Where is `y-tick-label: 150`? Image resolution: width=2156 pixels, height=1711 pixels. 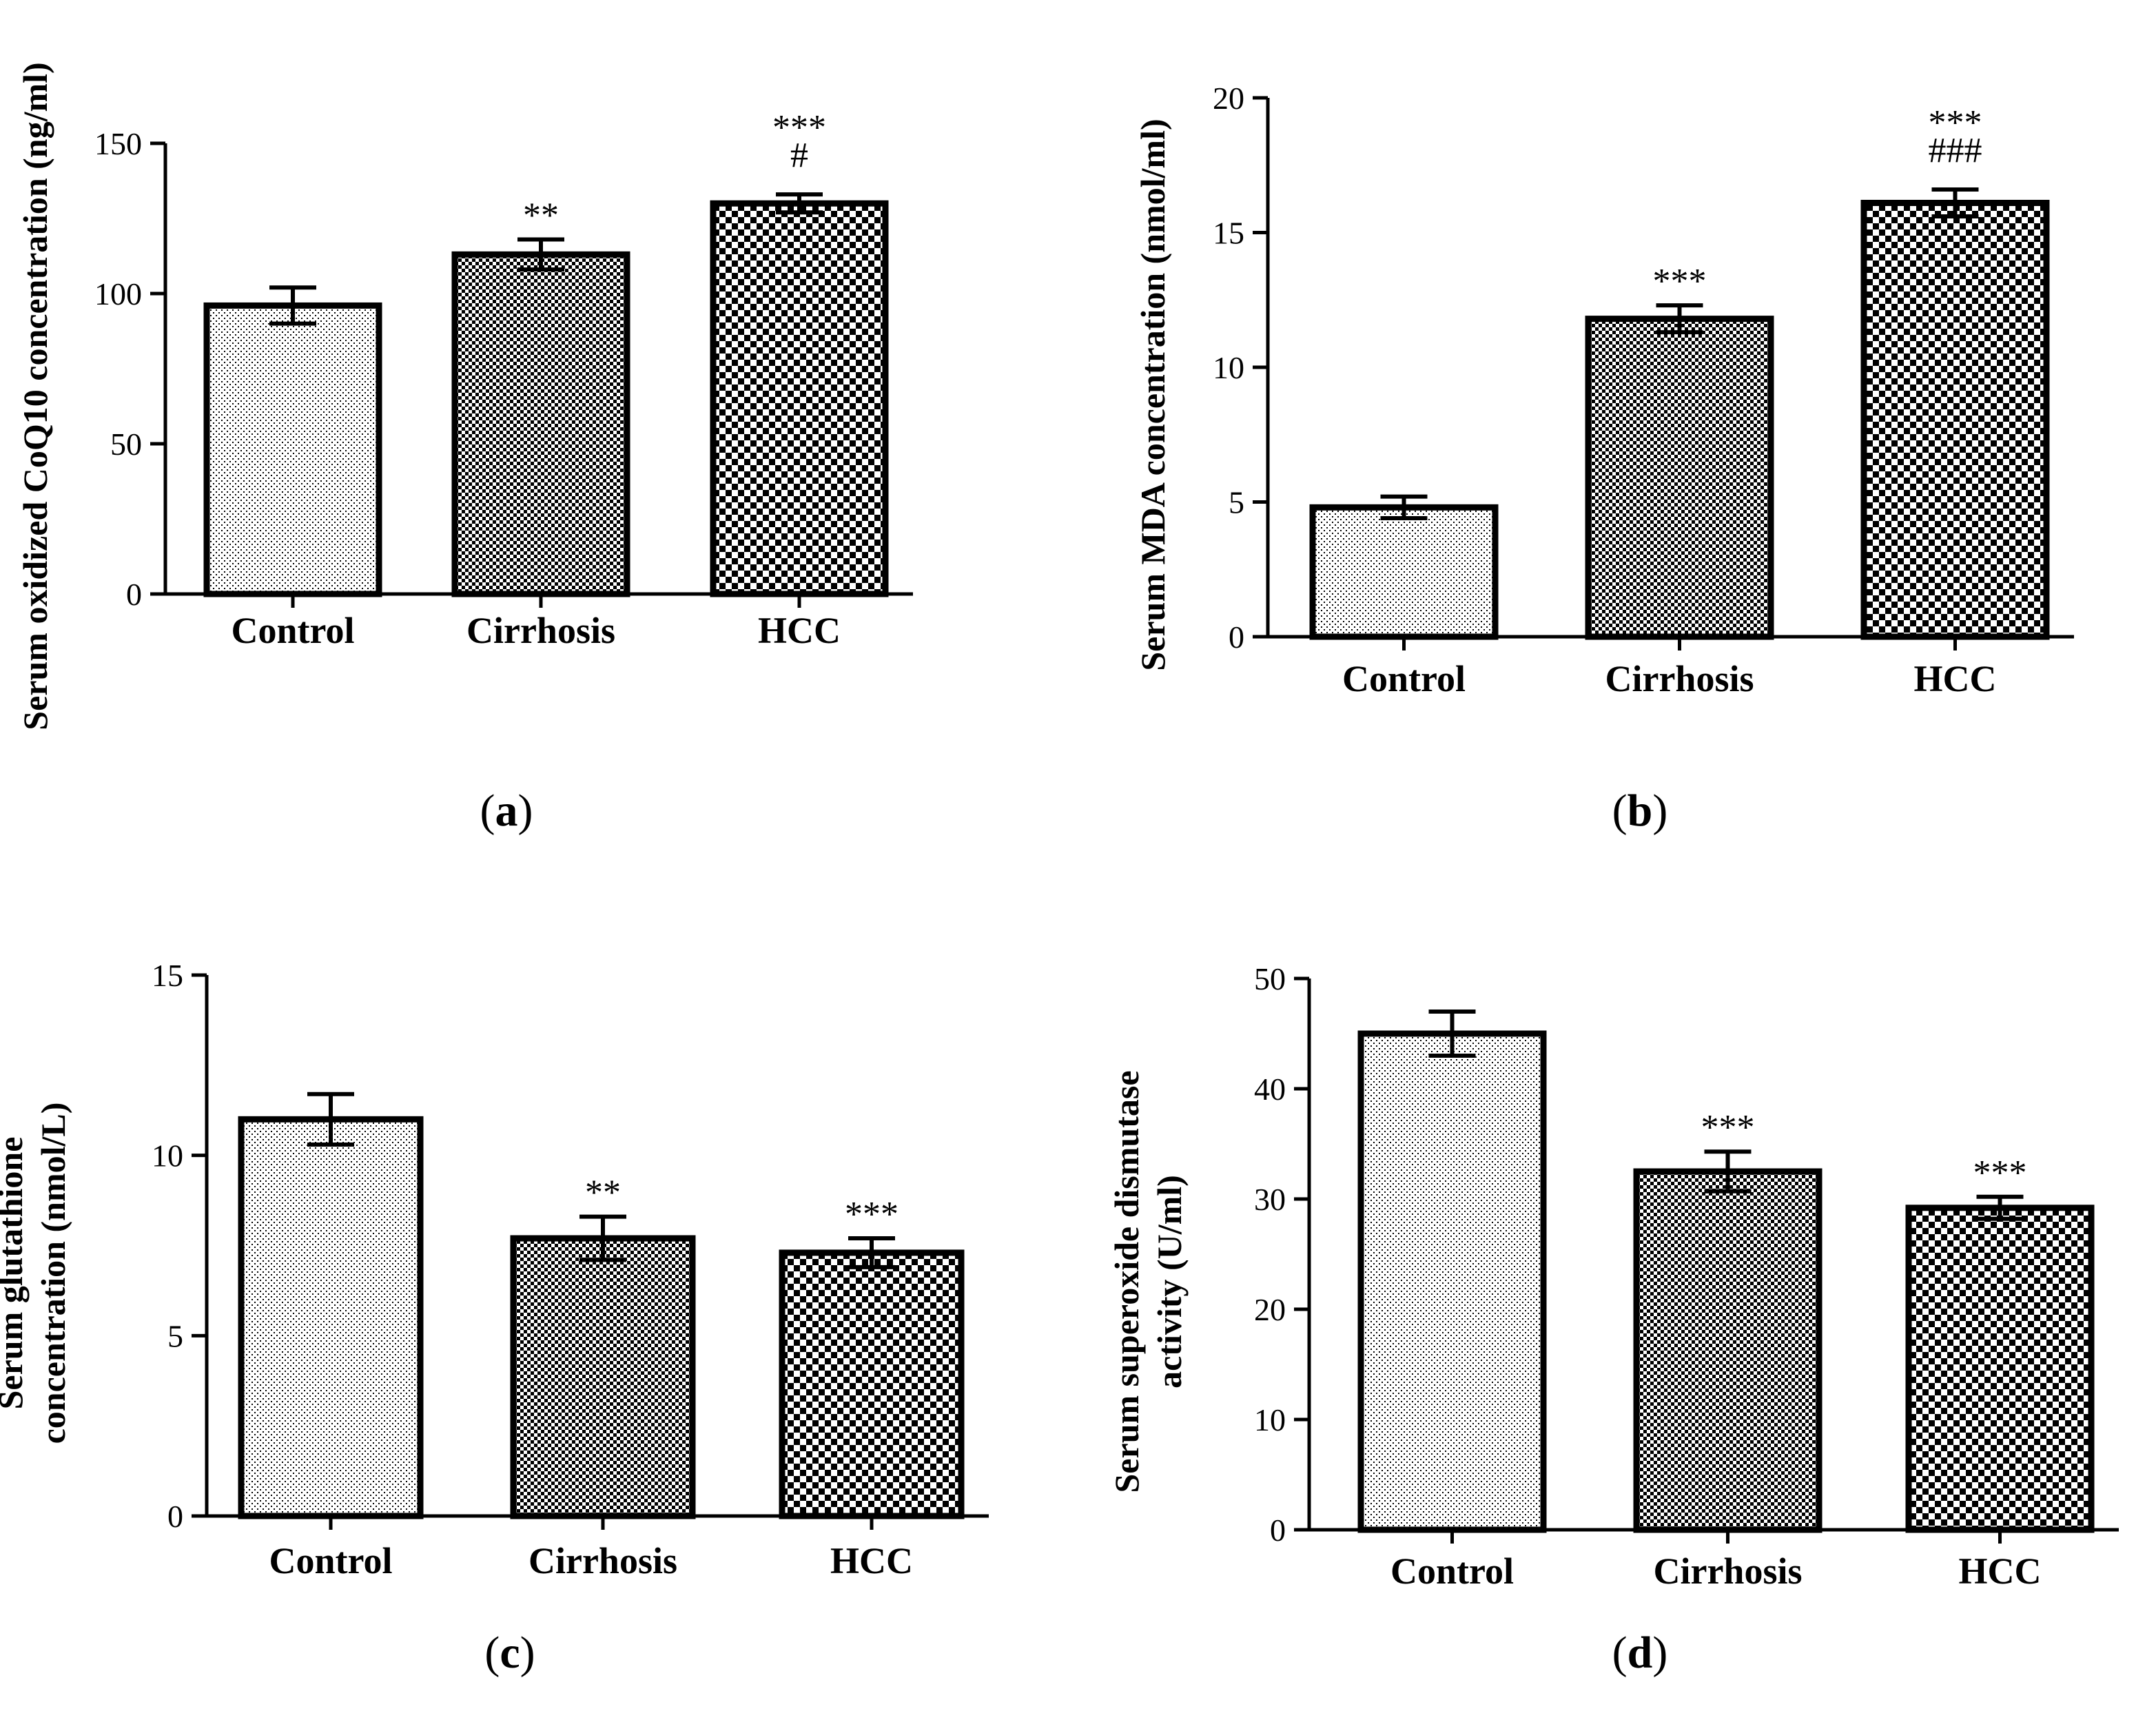
y-tick-label: 150 is located at coordinates (118, 143).